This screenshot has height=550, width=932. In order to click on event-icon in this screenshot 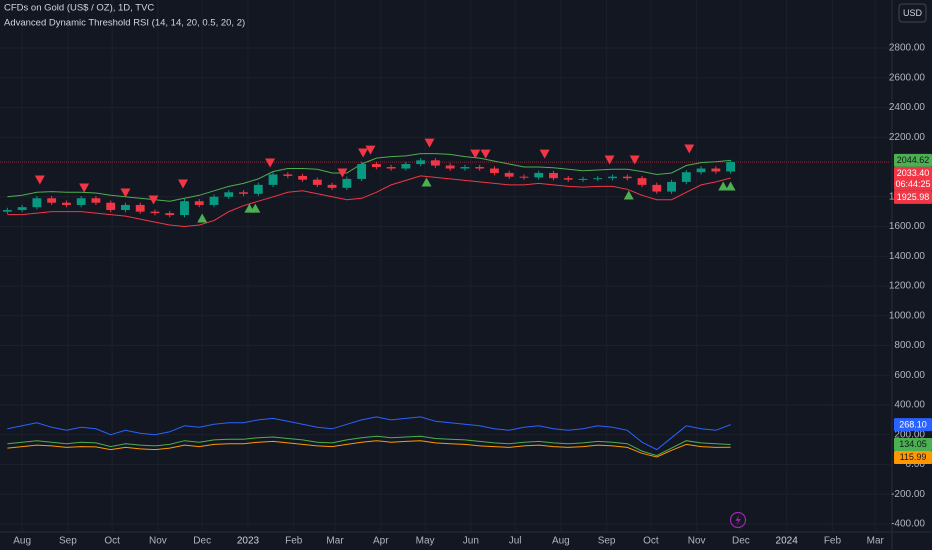, I will do `click(738, 520)`.